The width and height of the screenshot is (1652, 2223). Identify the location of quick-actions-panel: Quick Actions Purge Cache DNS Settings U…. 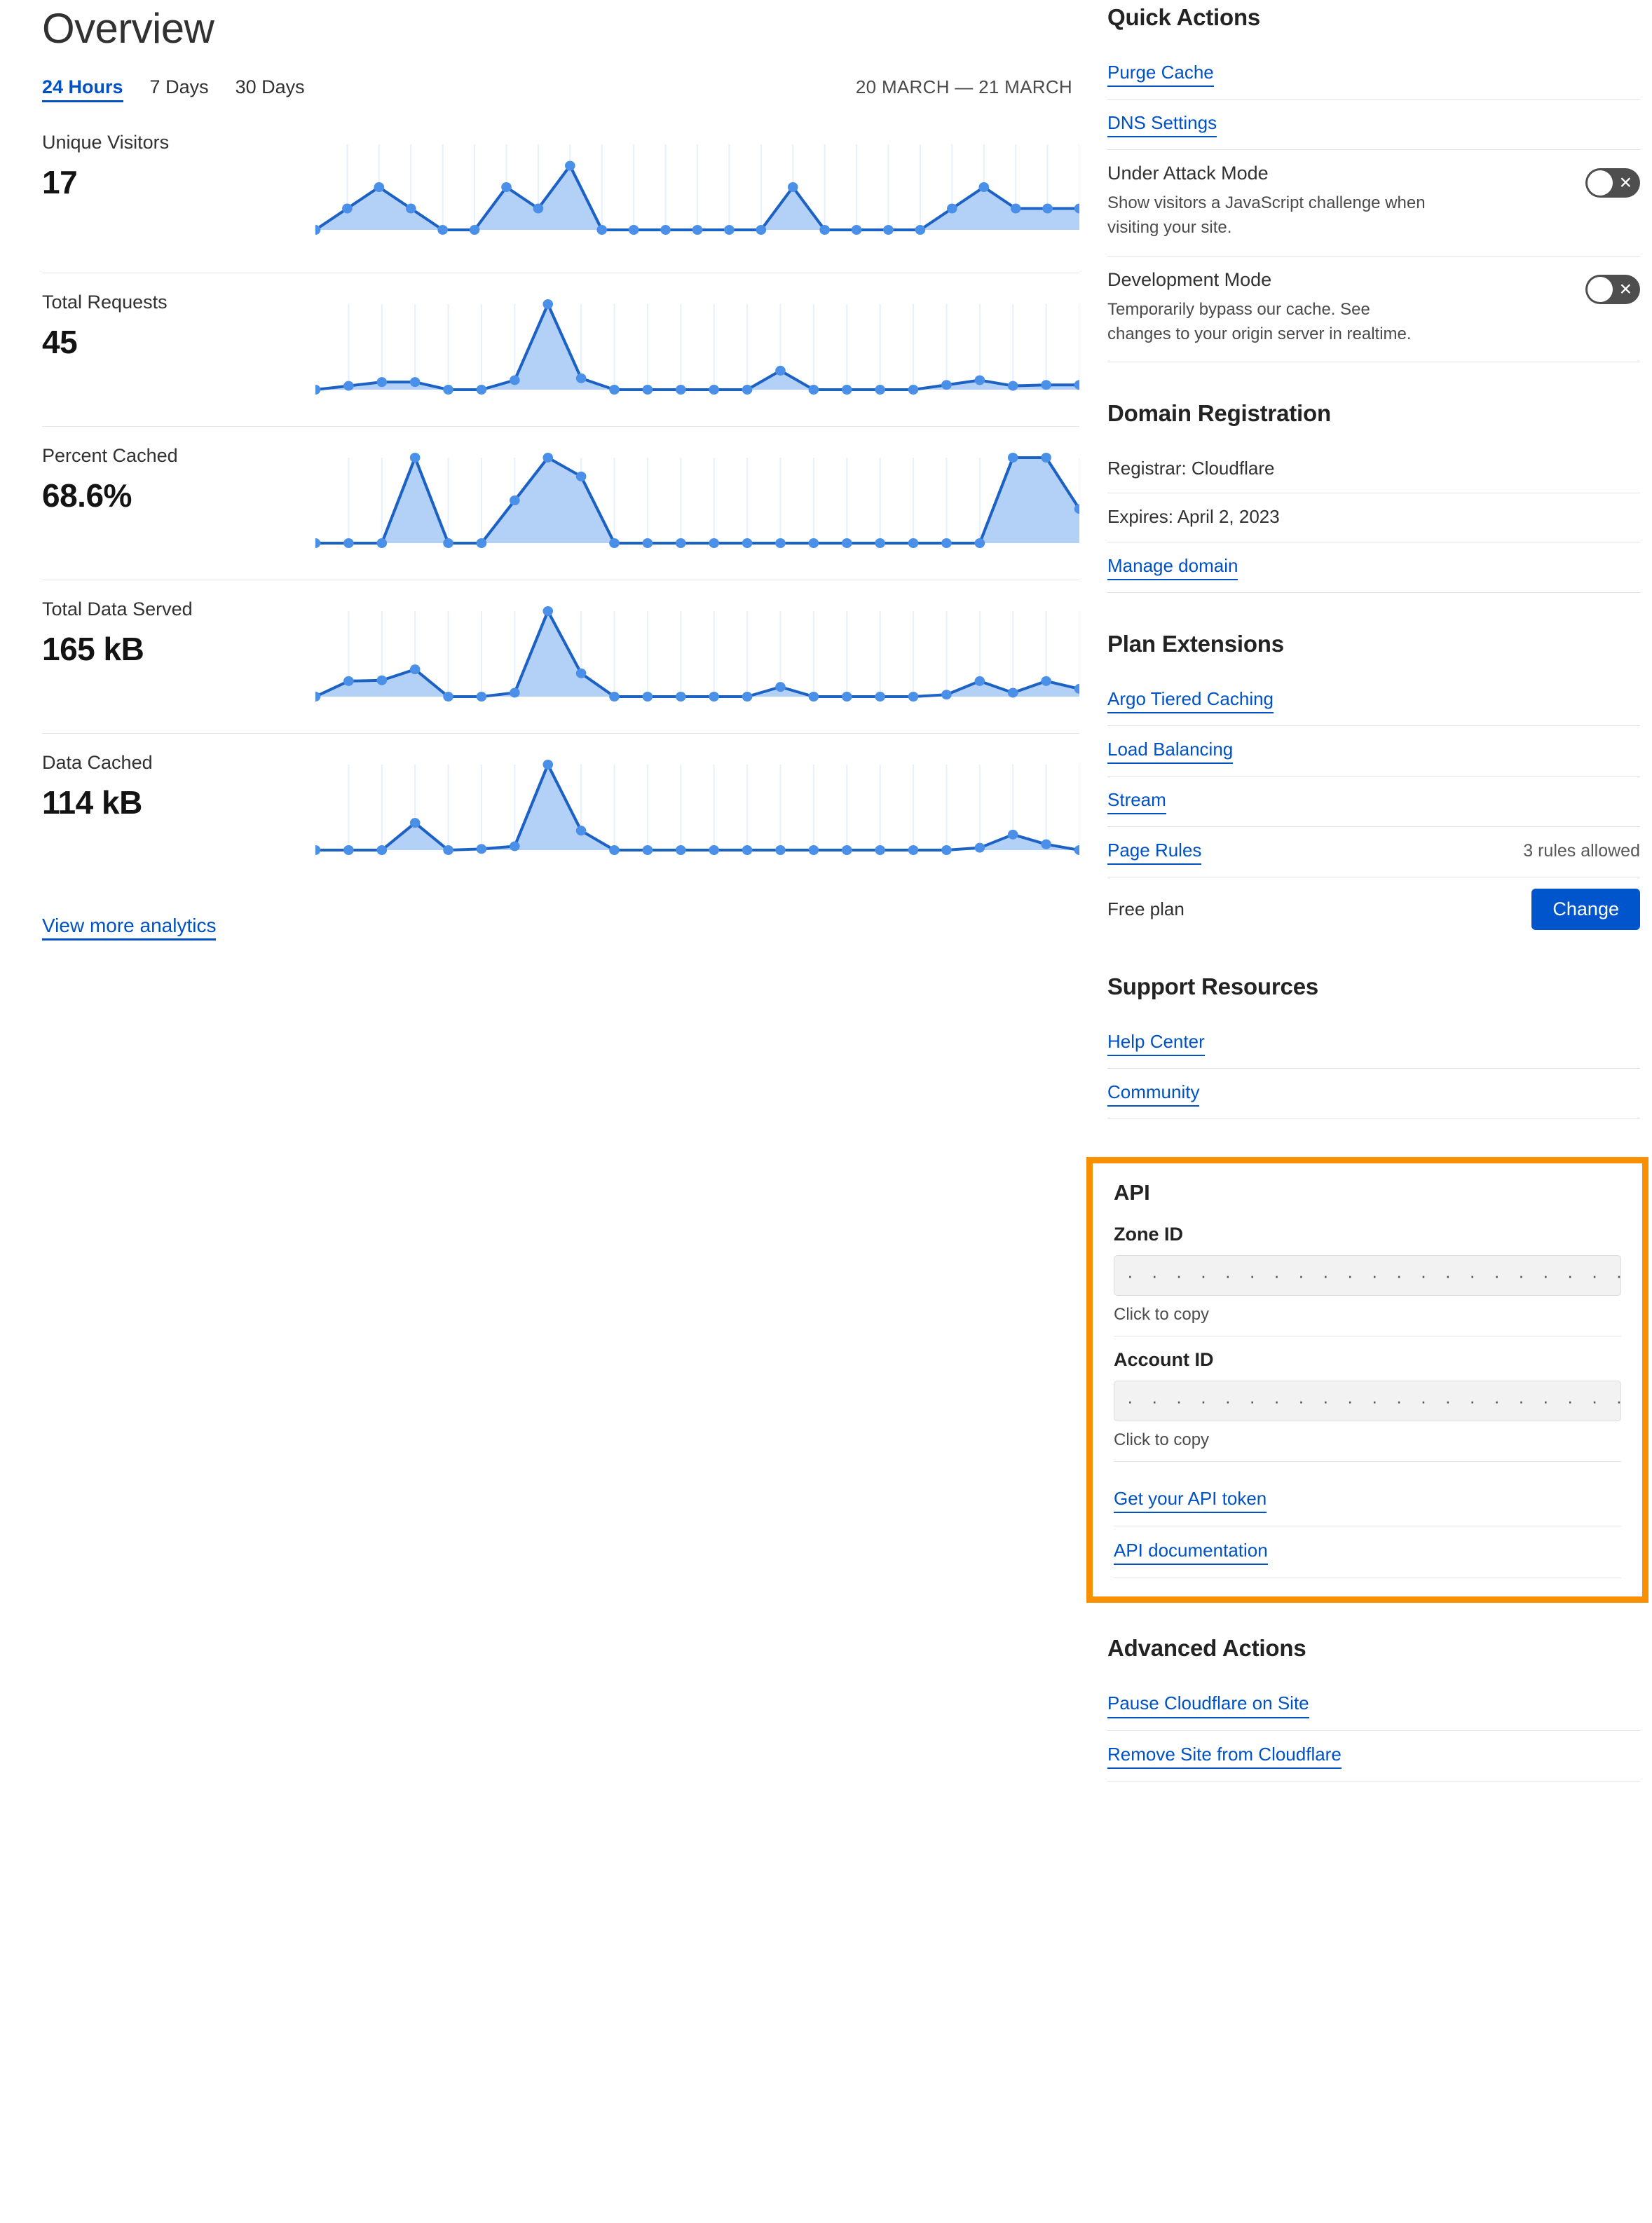
(1373, 183).